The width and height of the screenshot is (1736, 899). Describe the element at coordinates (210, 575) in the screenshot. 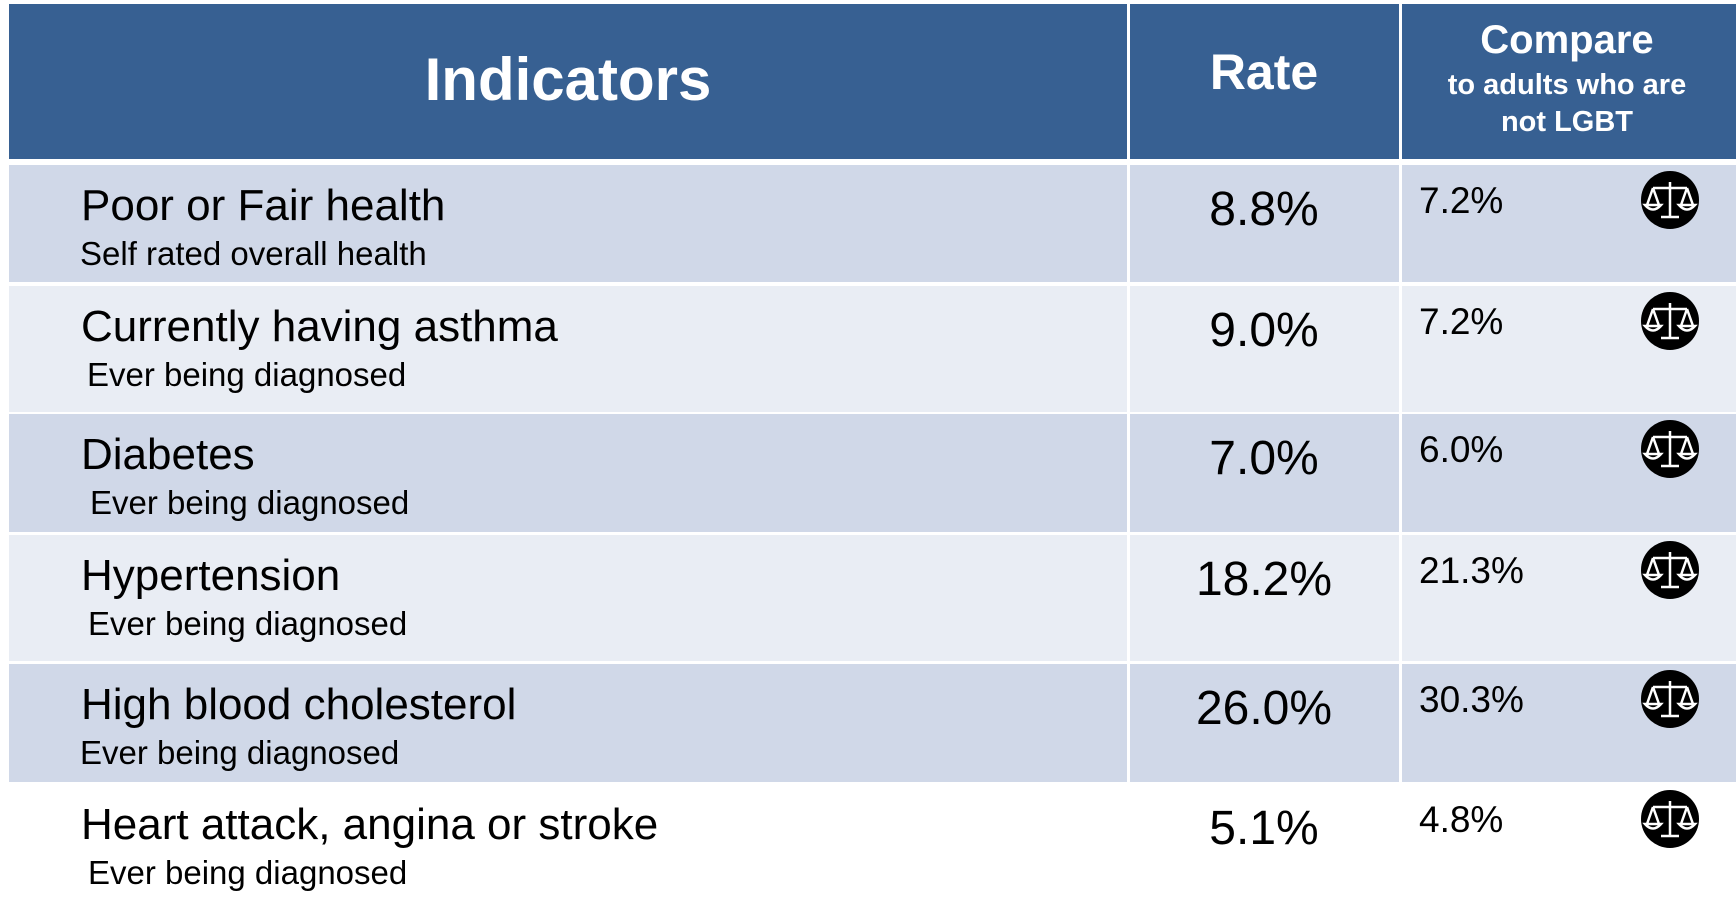

I see `indicator-name: Hypertension` at that location.